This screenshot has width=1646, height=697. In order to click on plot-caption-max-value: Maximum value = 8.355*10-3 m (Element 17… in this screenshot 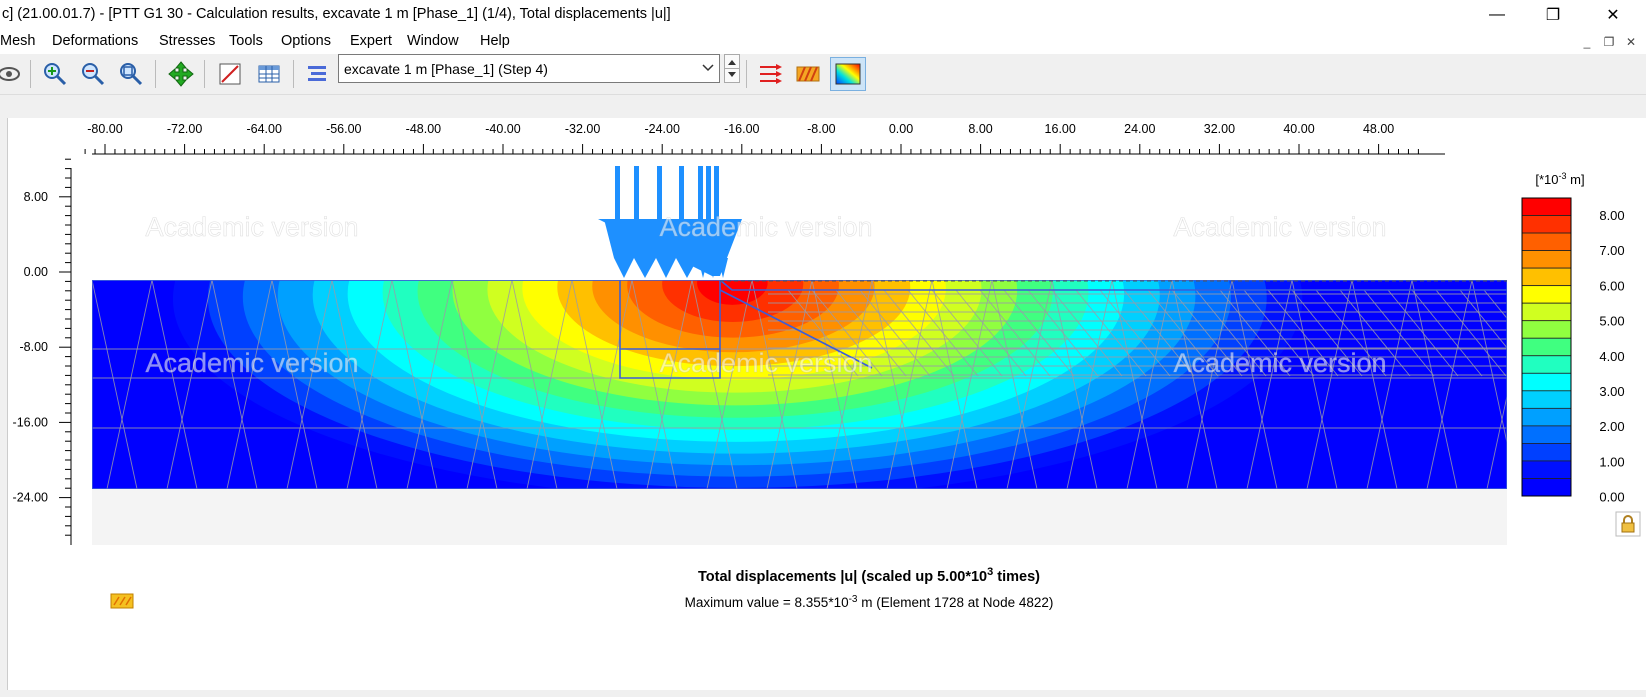, I will do `click(869, 602)`.